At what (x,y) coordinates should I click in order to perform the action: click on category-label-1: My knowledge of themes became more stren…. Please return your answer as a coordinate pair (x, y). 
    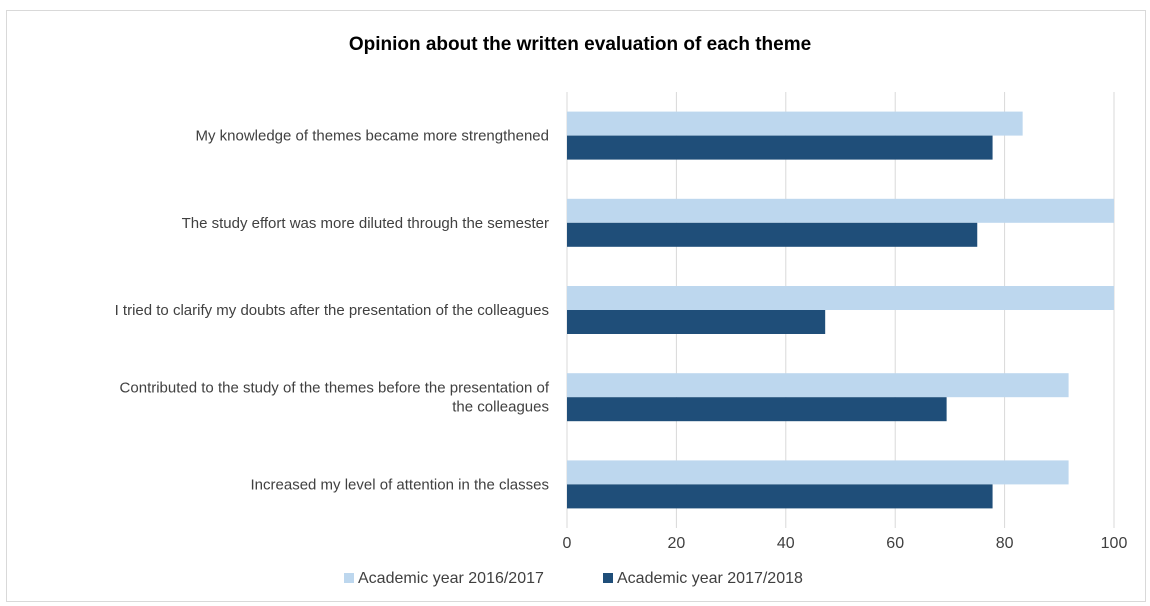
    Looking at the image, I should click on (372, 136).